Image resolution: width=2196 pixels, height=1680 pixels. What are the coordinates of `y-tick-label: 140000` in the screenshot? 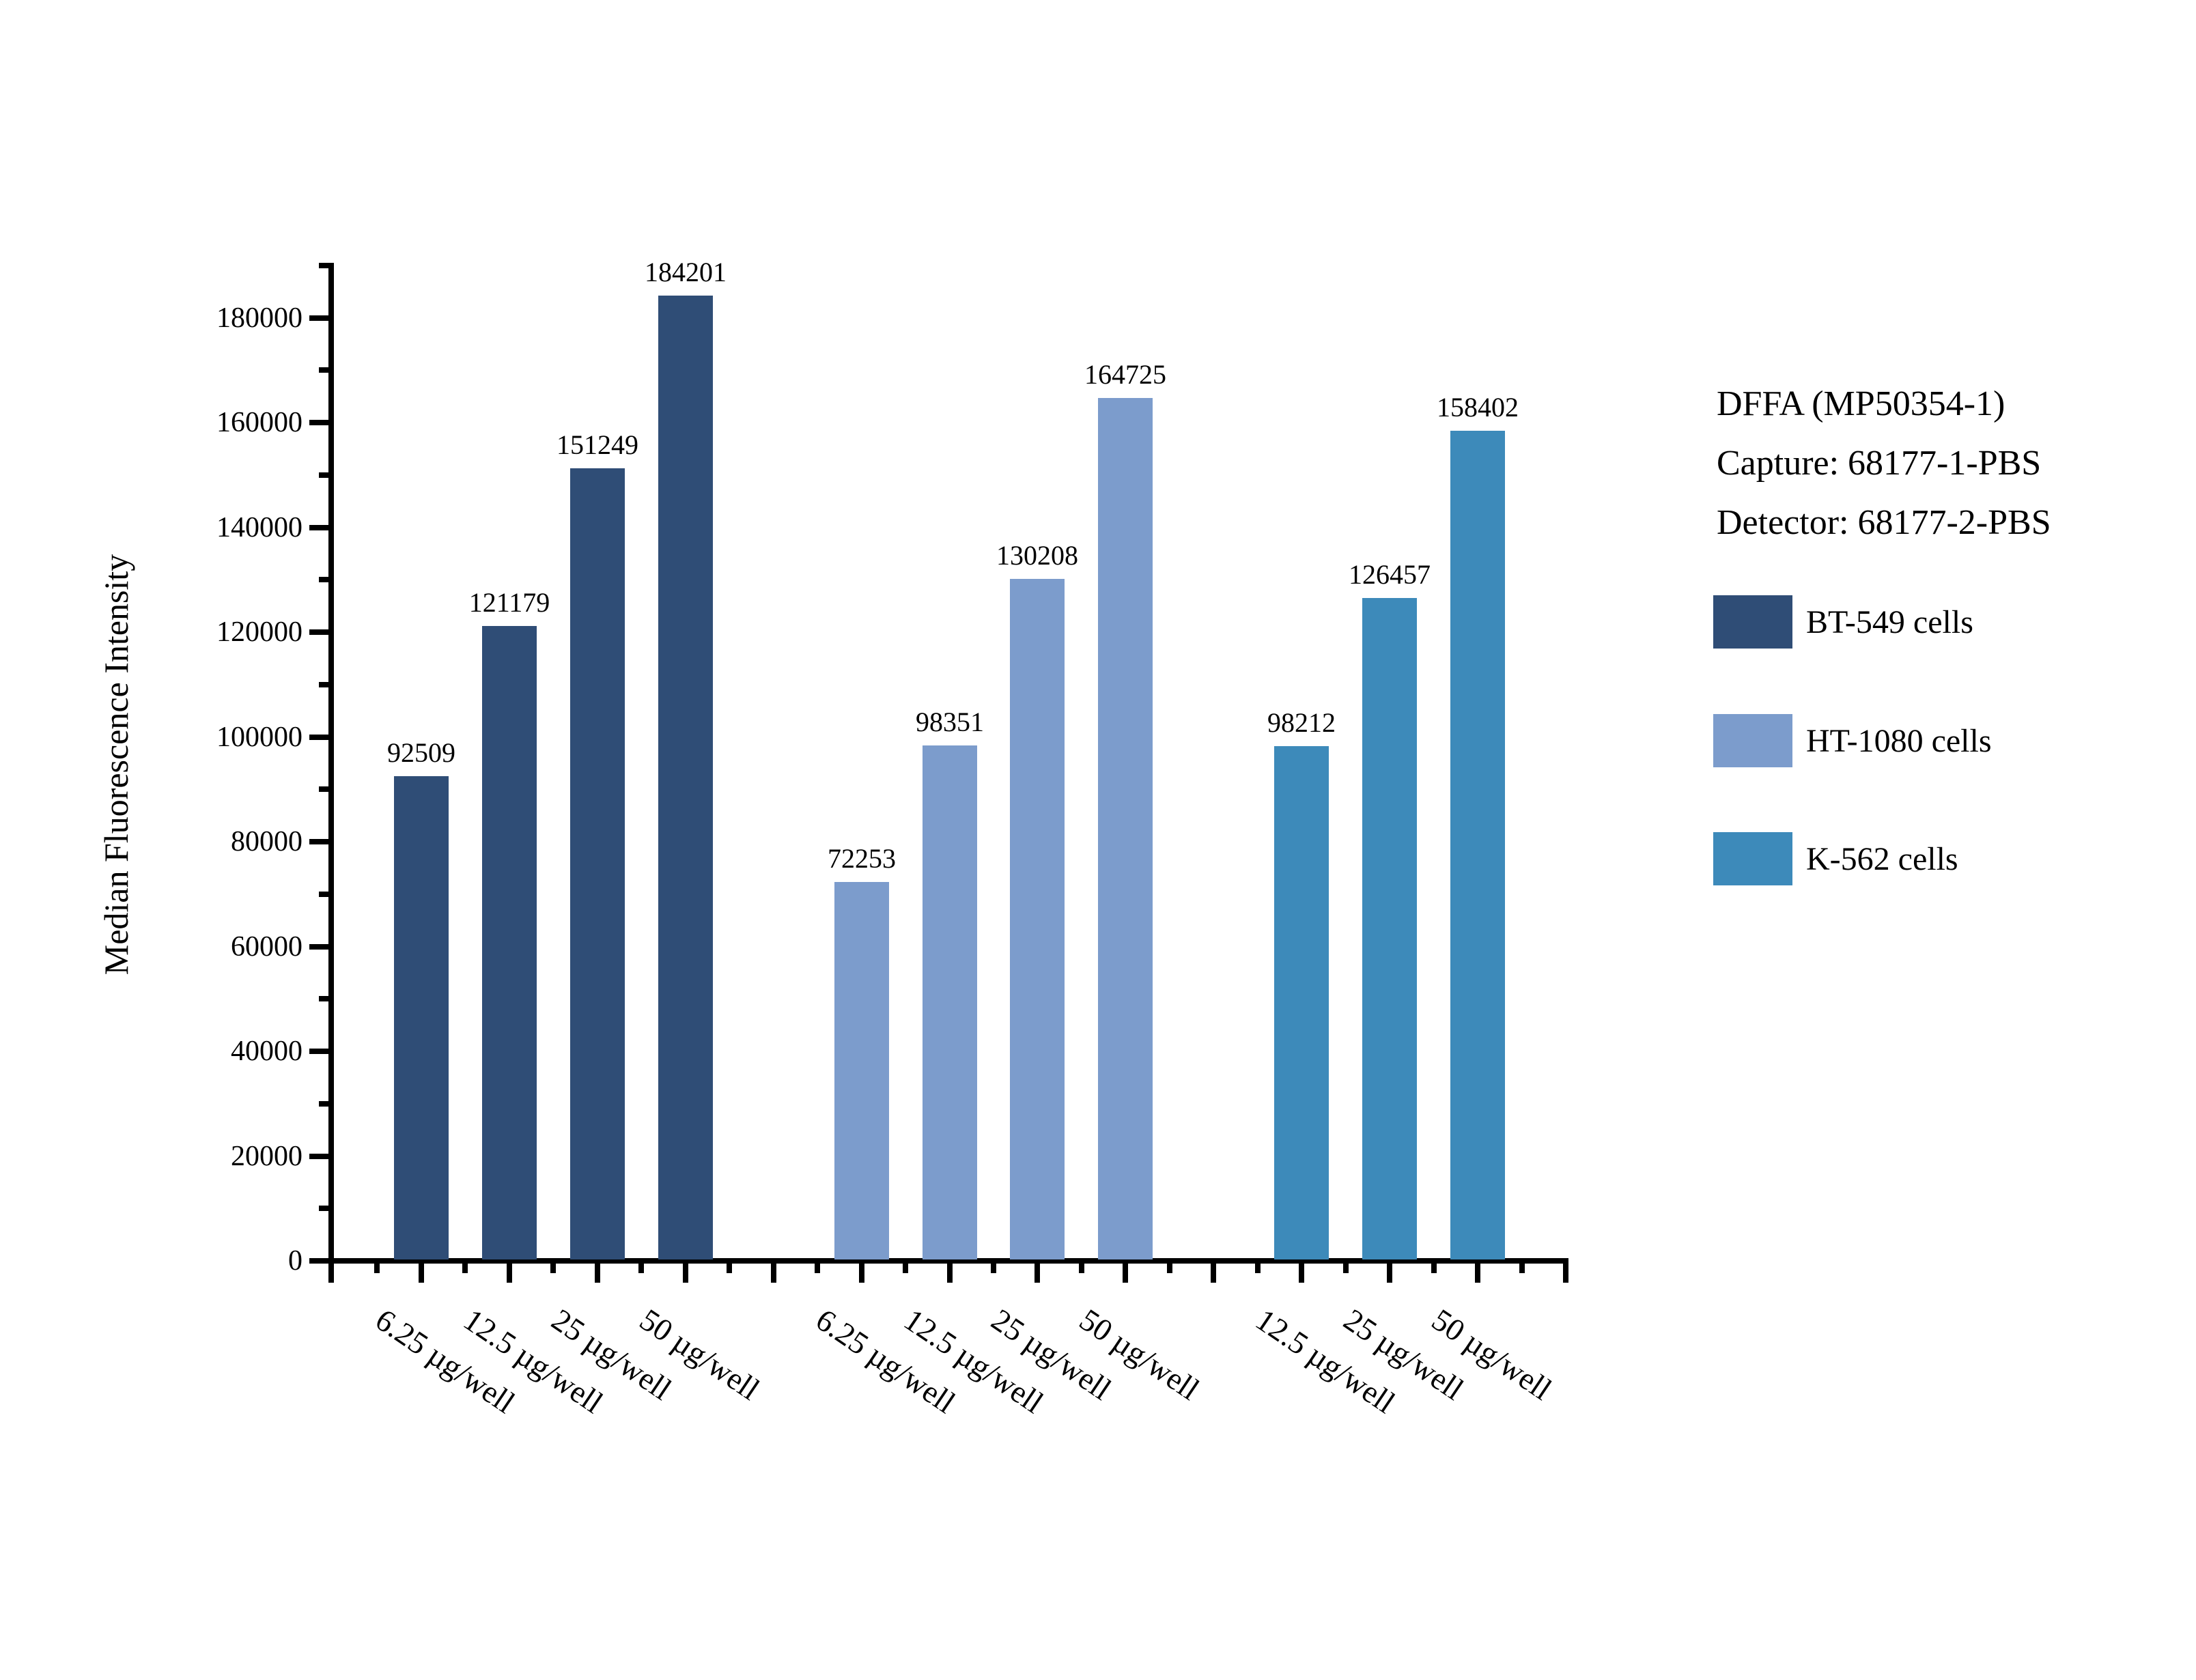 It's located at (259, 527).